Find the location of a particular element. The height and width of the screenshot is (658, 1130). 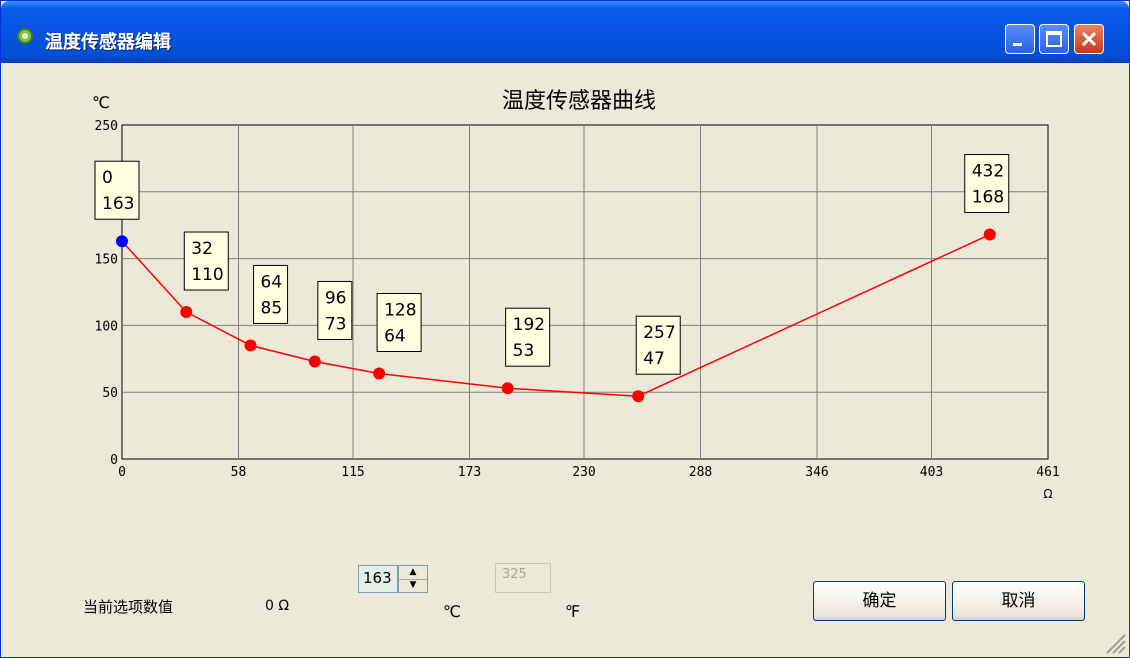

y-tick-label: 50 is located at coordinates (110, 393).